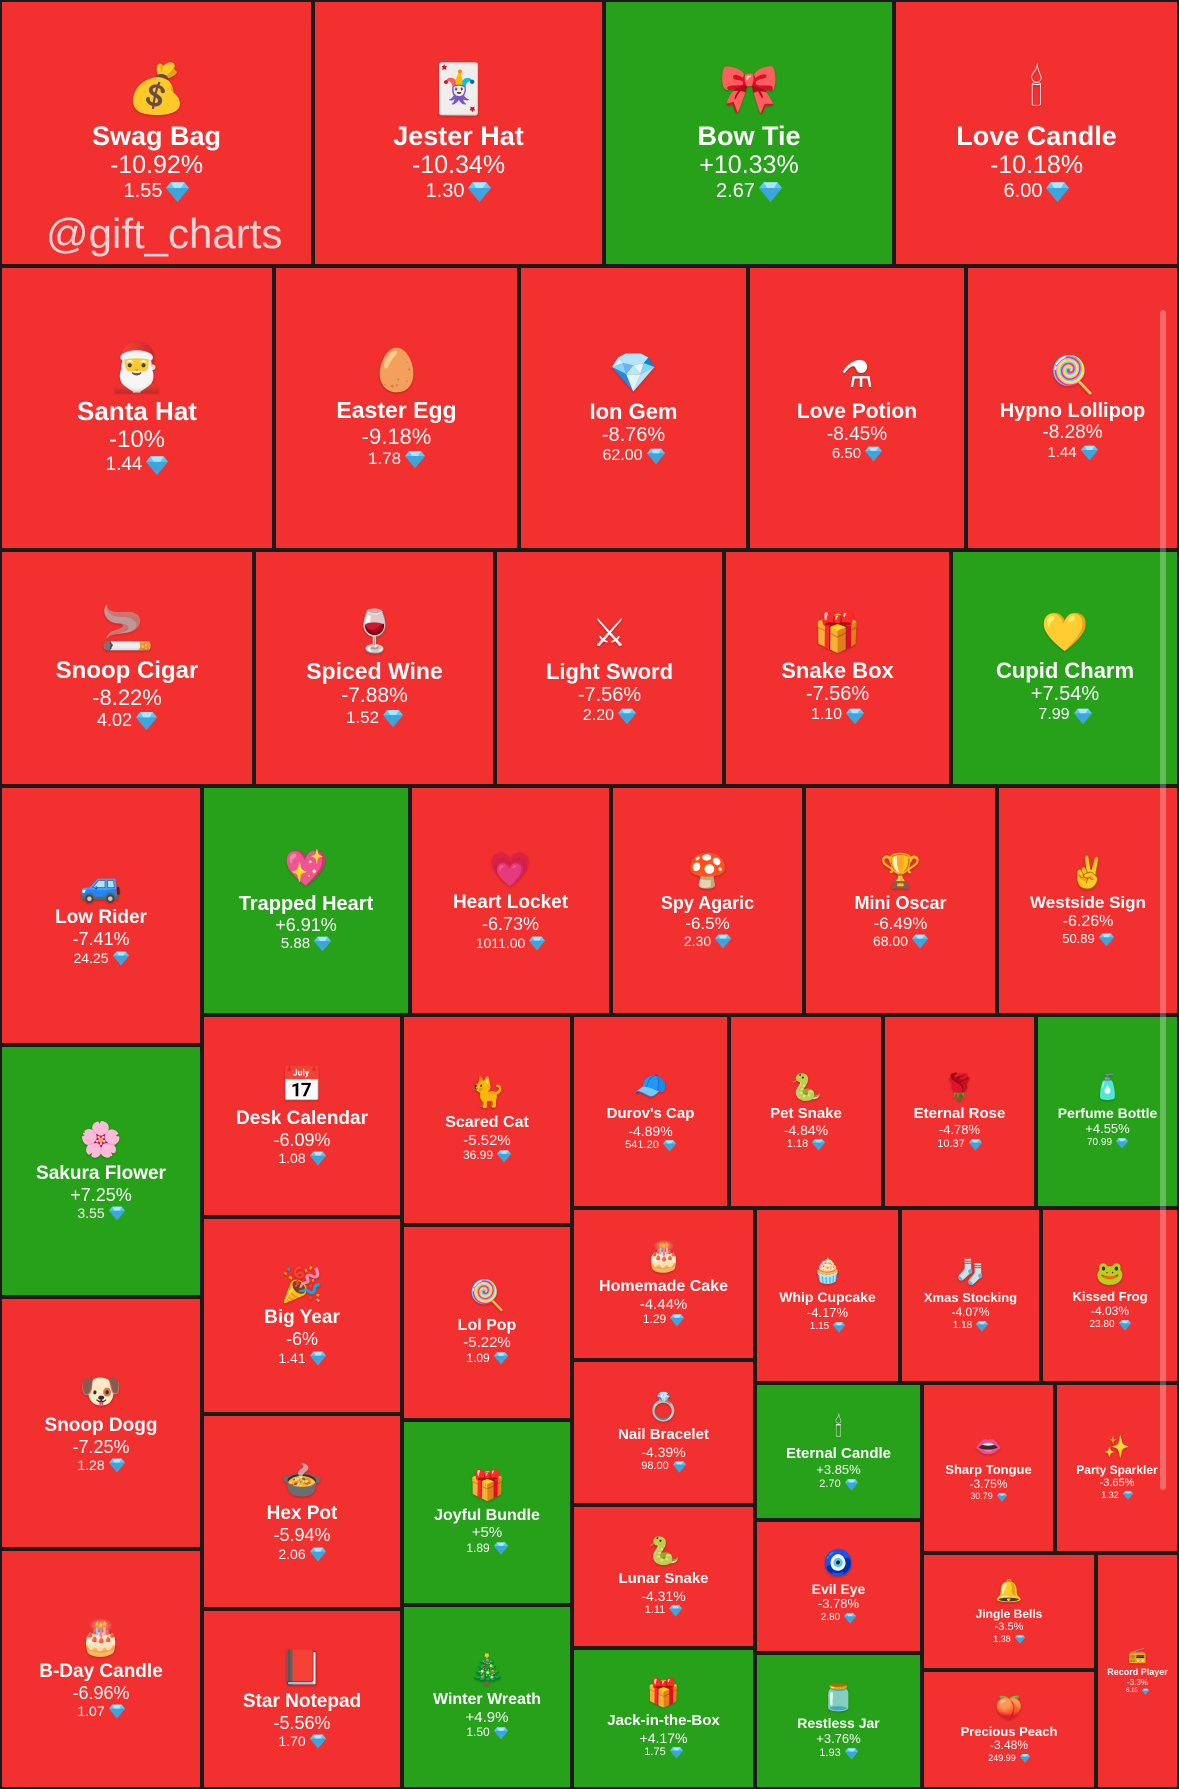  I want to click on treemap-tile: 🧿 Evil Eye -3.78% 2.80, so click(838, 1586).